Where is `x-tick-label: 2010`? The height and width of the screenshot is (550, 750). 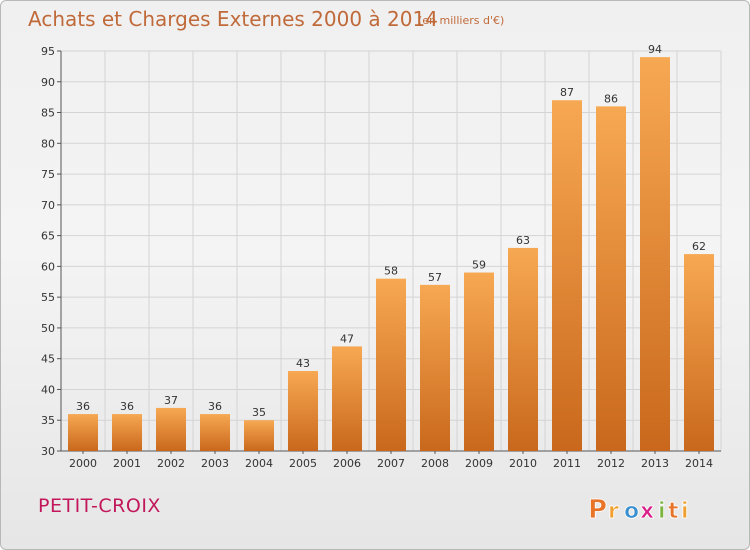
x-tick-label: 2010 is located at coordinates (523, 463).